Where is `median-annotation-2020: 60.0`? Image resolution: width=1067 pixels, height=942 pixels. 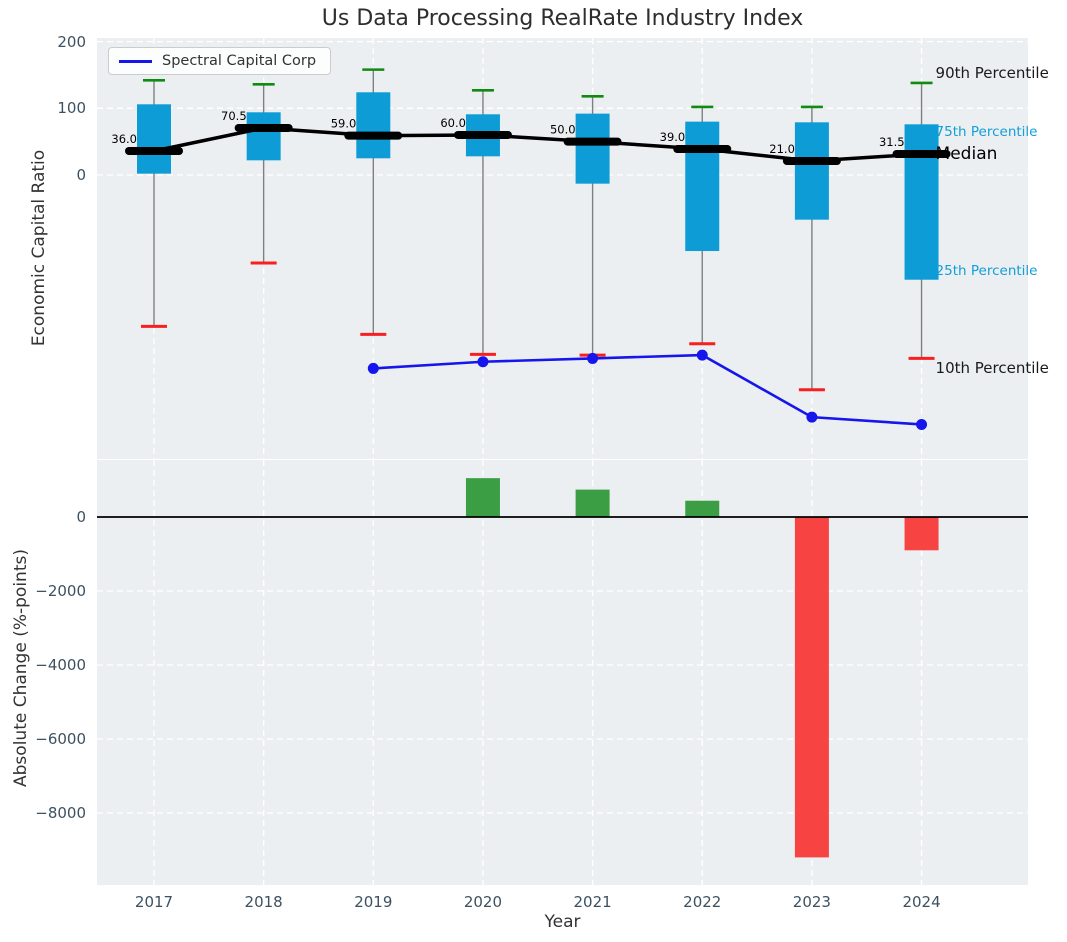
median-annotation-2020: 60.0 is located at coordinates (453, 123).